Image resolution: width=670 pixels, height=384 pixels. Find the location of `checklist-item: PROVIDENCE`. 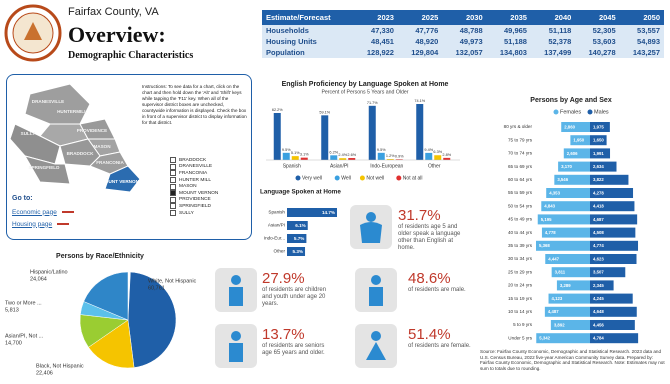

checklist-item: PROVIDENCE is located at coordinates (194, 200).